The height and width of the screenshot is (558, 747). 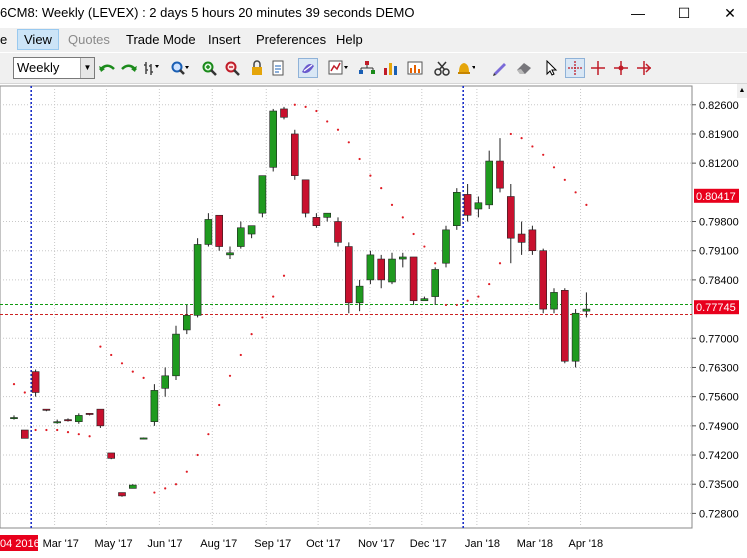 What do you see at coordinates (719, 485) in the screenshot?
I see `y-tick-label: 0.73500` at bounding box center [719, 485].